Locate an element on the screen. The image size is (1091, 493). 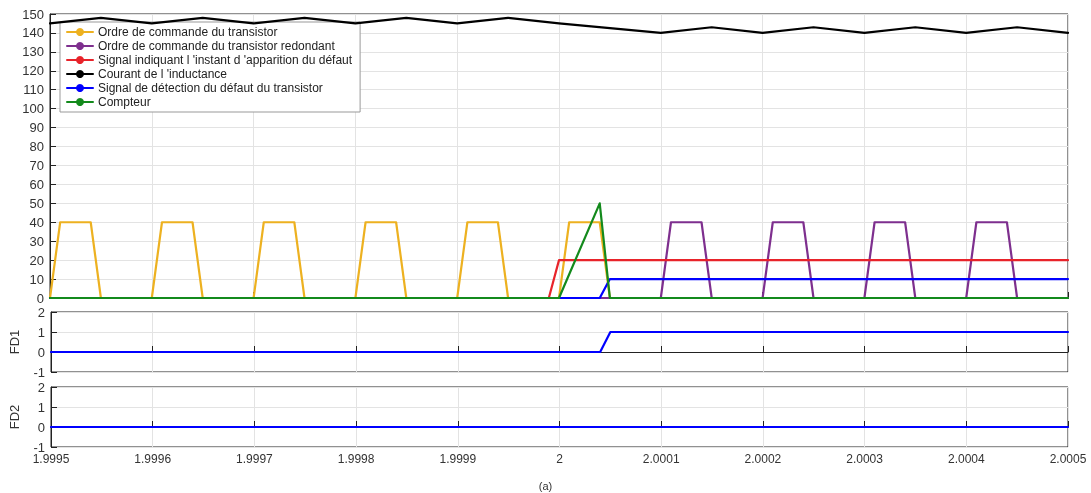
x-tick-label: 1.9995 is located at coordinates (51, 459).